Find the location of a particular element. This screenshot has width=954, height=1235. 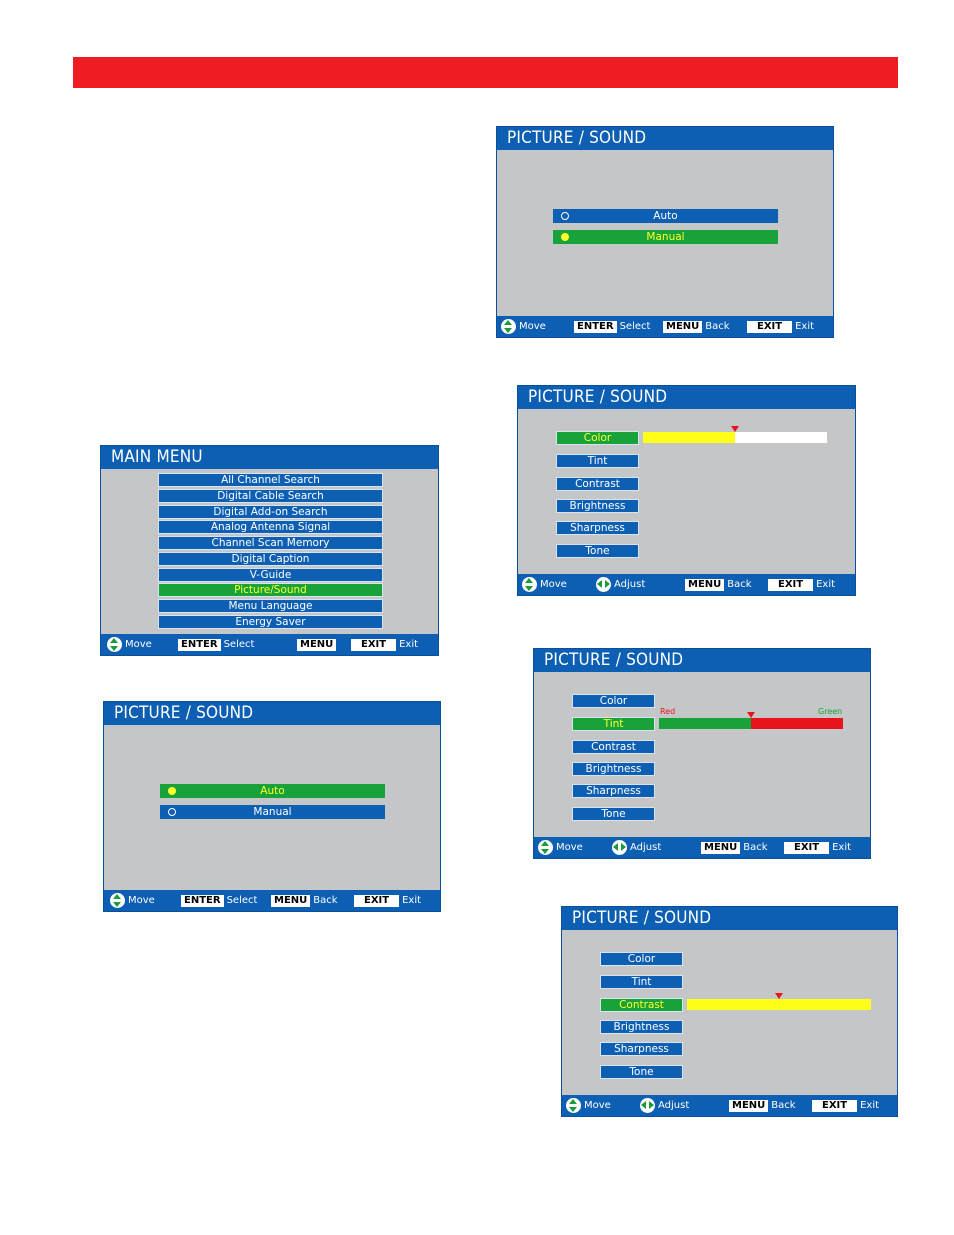

option-label: Auto is located at coordinates (272, 791).